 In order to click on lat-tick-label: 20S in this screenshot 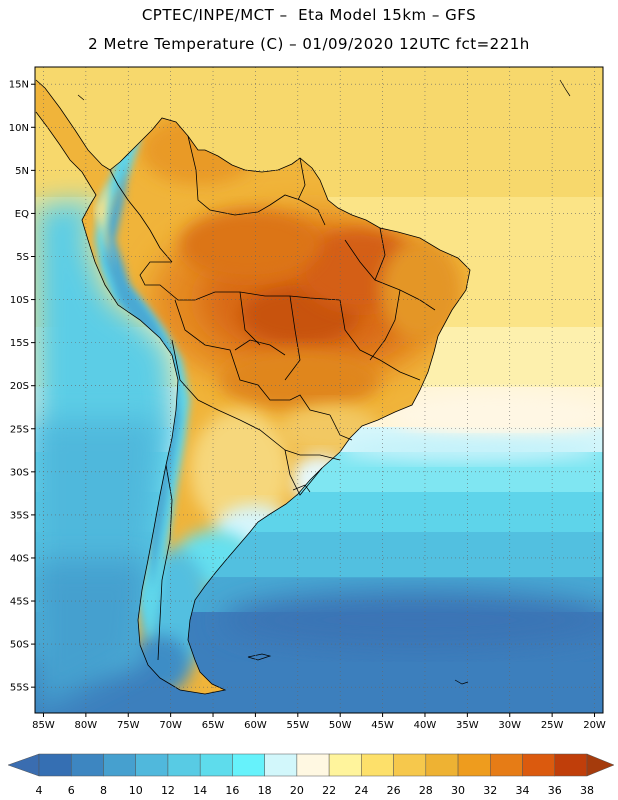, I will do `click(19, 386)`.